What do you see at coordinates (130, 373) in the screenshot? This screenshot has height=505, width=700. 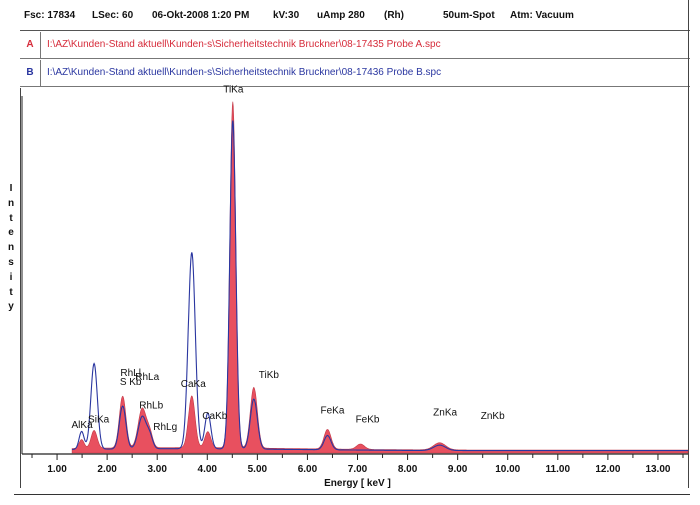 I see `peak-label: RhLl` at bounding box center [130, 373].